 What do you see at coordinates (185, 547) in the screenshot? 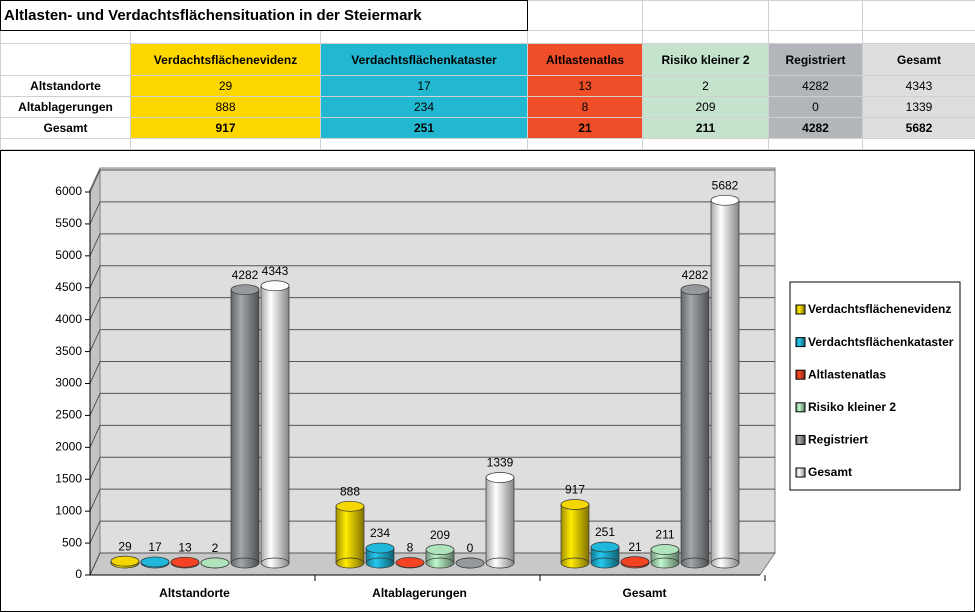
I see `data-label: 13` at bounding box center [185, 547].